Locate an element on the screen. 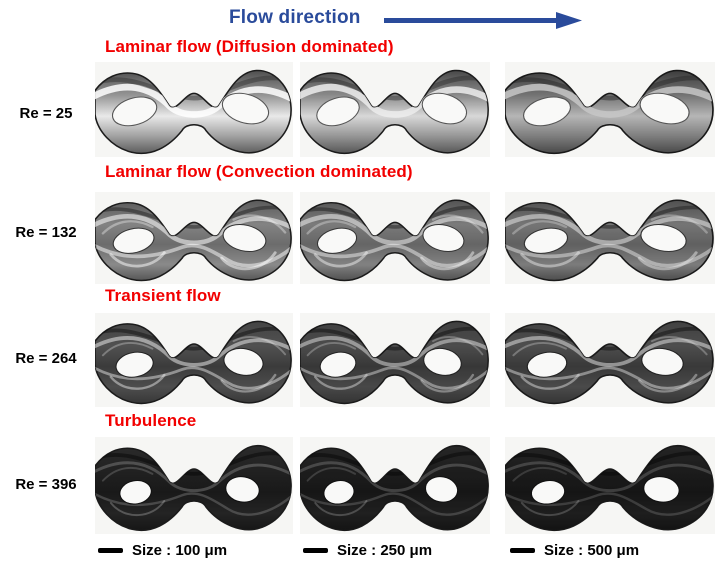 This screenshot has width=720, height=573. micrograph-row1-col2 is located at coordinates (395, 109).